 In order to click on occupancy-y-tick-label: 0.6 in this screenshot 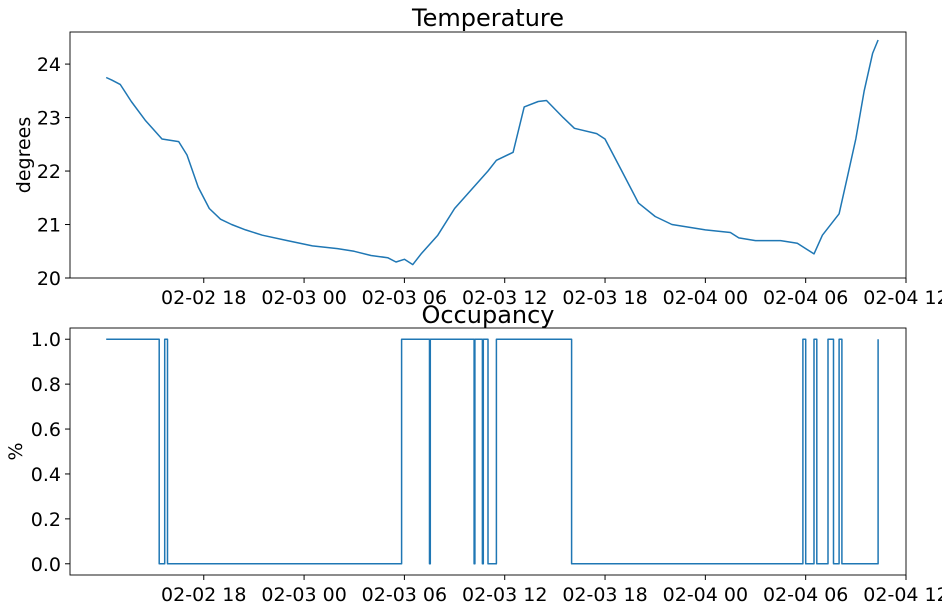, I will do `click(46, 430)`.